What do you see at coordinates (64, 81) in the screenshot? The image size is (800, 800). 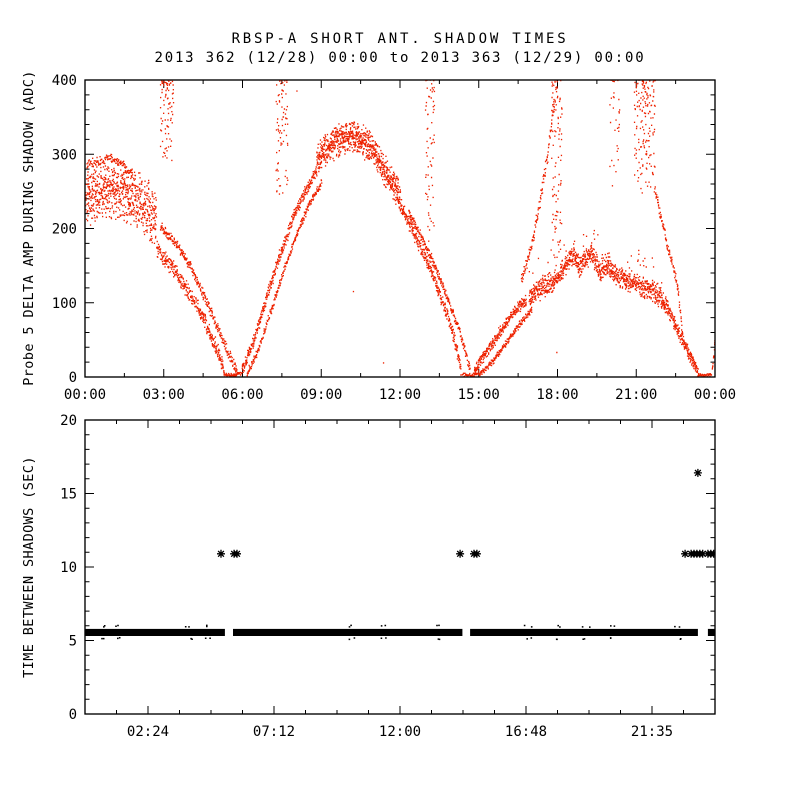 I see `y-tick-label: 400` at bounding box center [64, 81].